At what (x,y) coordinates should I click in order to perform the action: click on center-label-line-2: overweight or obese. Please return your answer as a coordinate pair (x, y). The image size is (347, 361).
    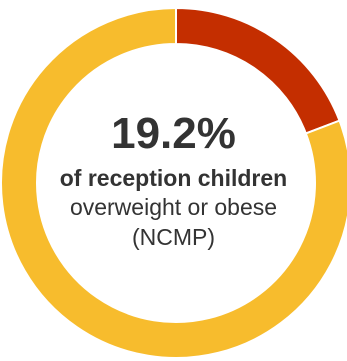
    Looking at the image, I should click on (173, 207).